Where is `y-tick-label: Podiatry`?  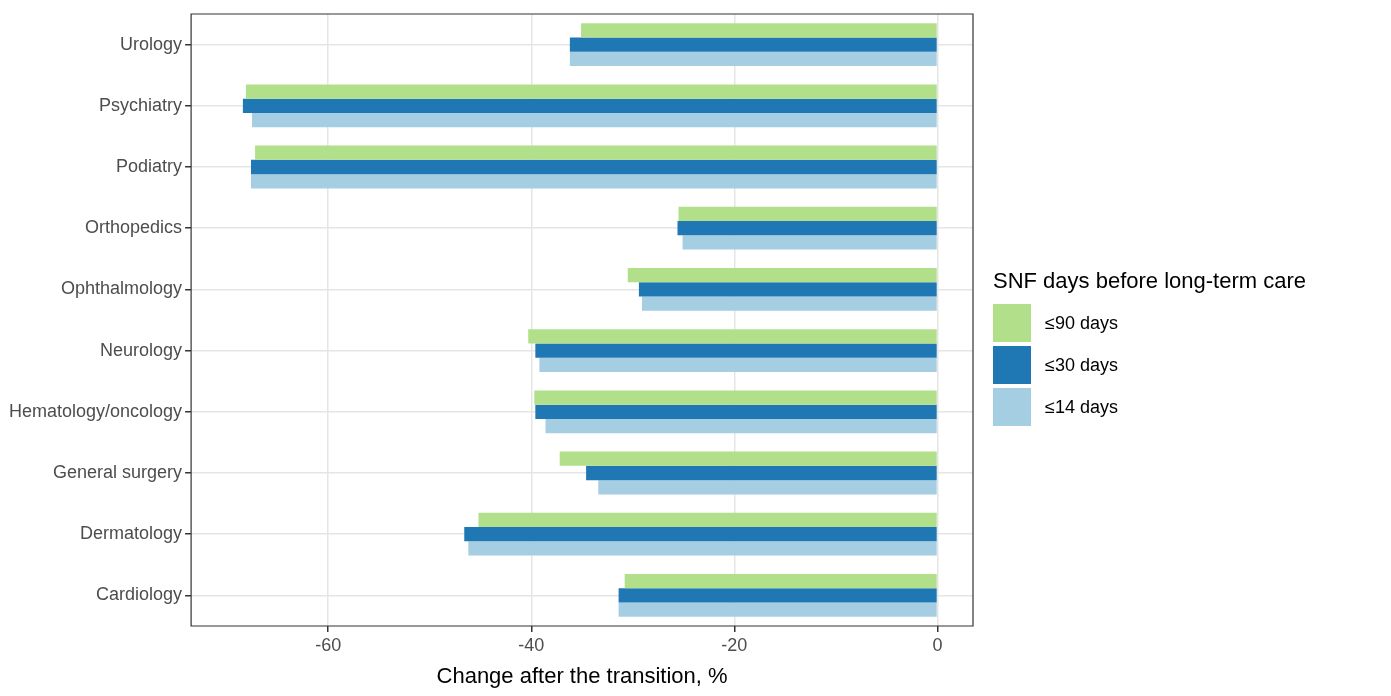 y-tick-label: Podiatry is located at coordinates (149, 165).